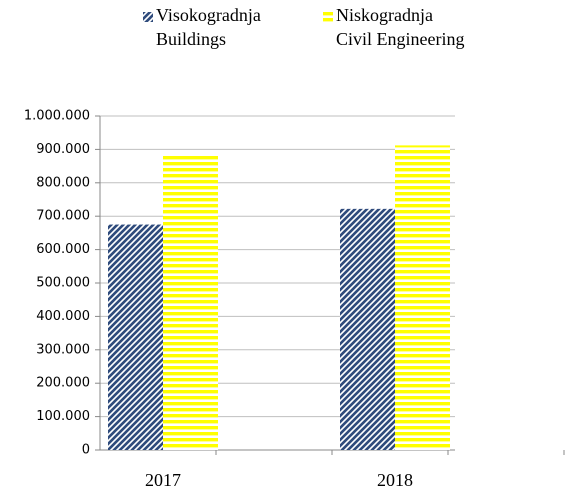 The image size is (569, 495). What do you see at coordinates (63, 216) in the screenshot?
I see `y-tick-label: 700.000` at bounding box center [63, 216].